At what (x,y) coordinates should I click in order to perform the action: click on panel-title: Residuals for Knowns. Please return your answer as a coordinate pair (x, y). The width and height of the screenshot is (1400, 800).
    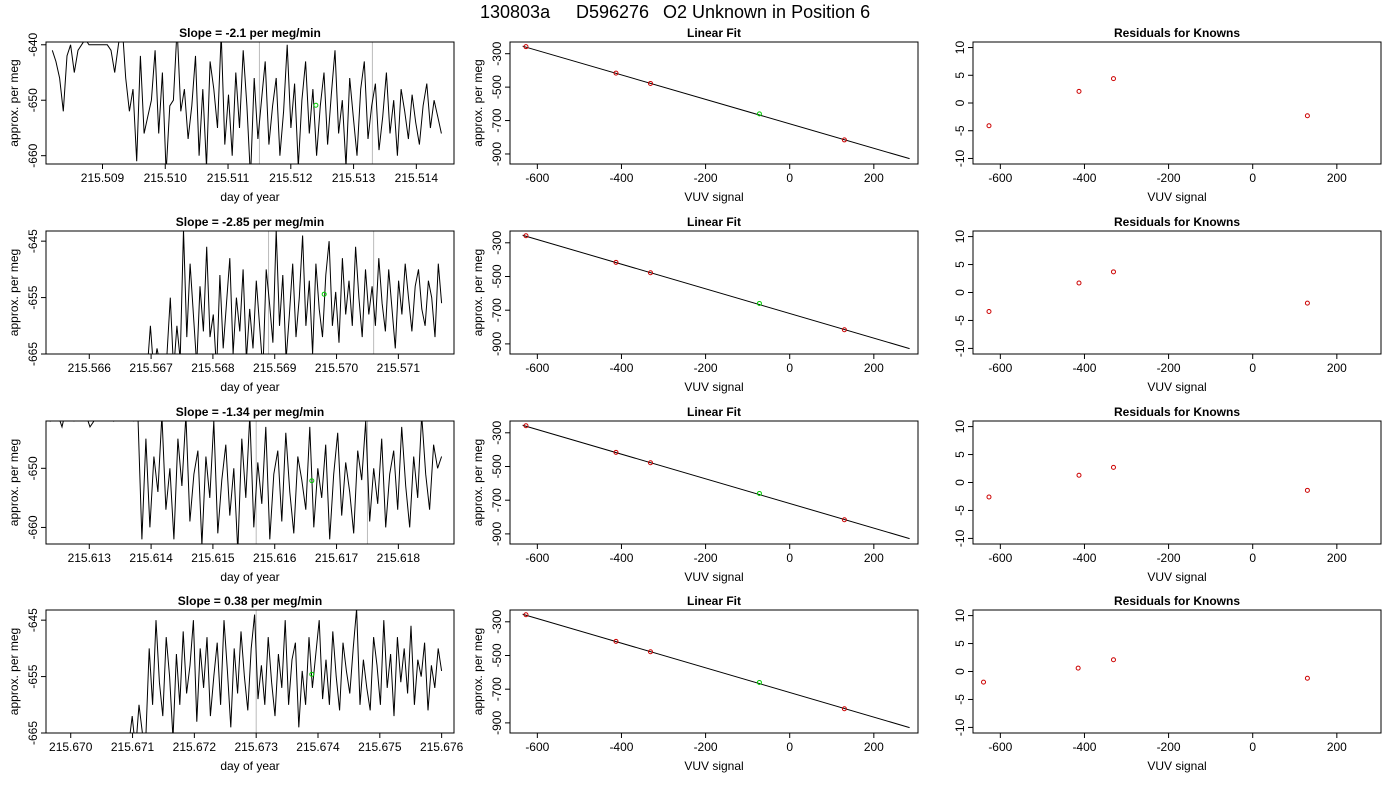
    Looking at the image, I should click on (1177, 33).